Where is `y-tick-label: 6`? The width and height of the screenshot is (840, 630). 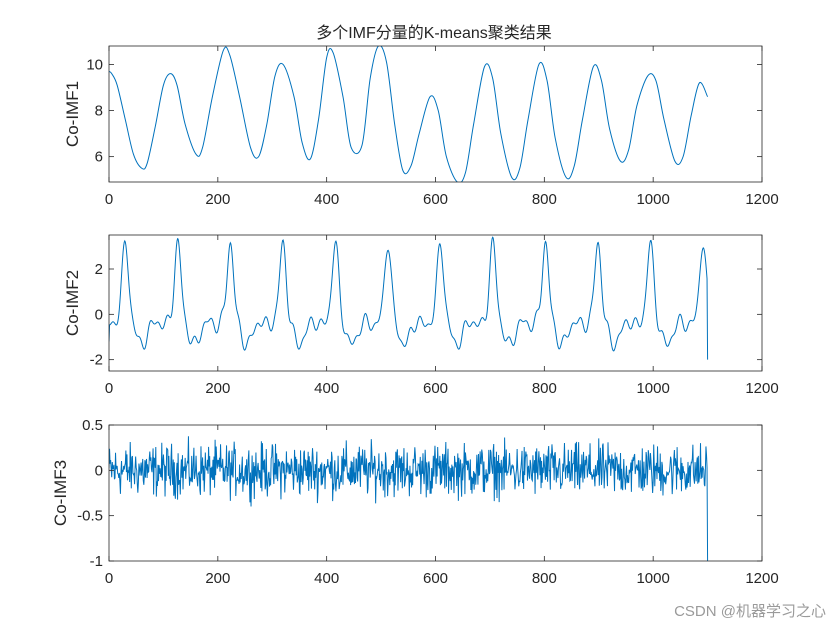 y-tick-label: 6 is located at coordinates (99, 157).